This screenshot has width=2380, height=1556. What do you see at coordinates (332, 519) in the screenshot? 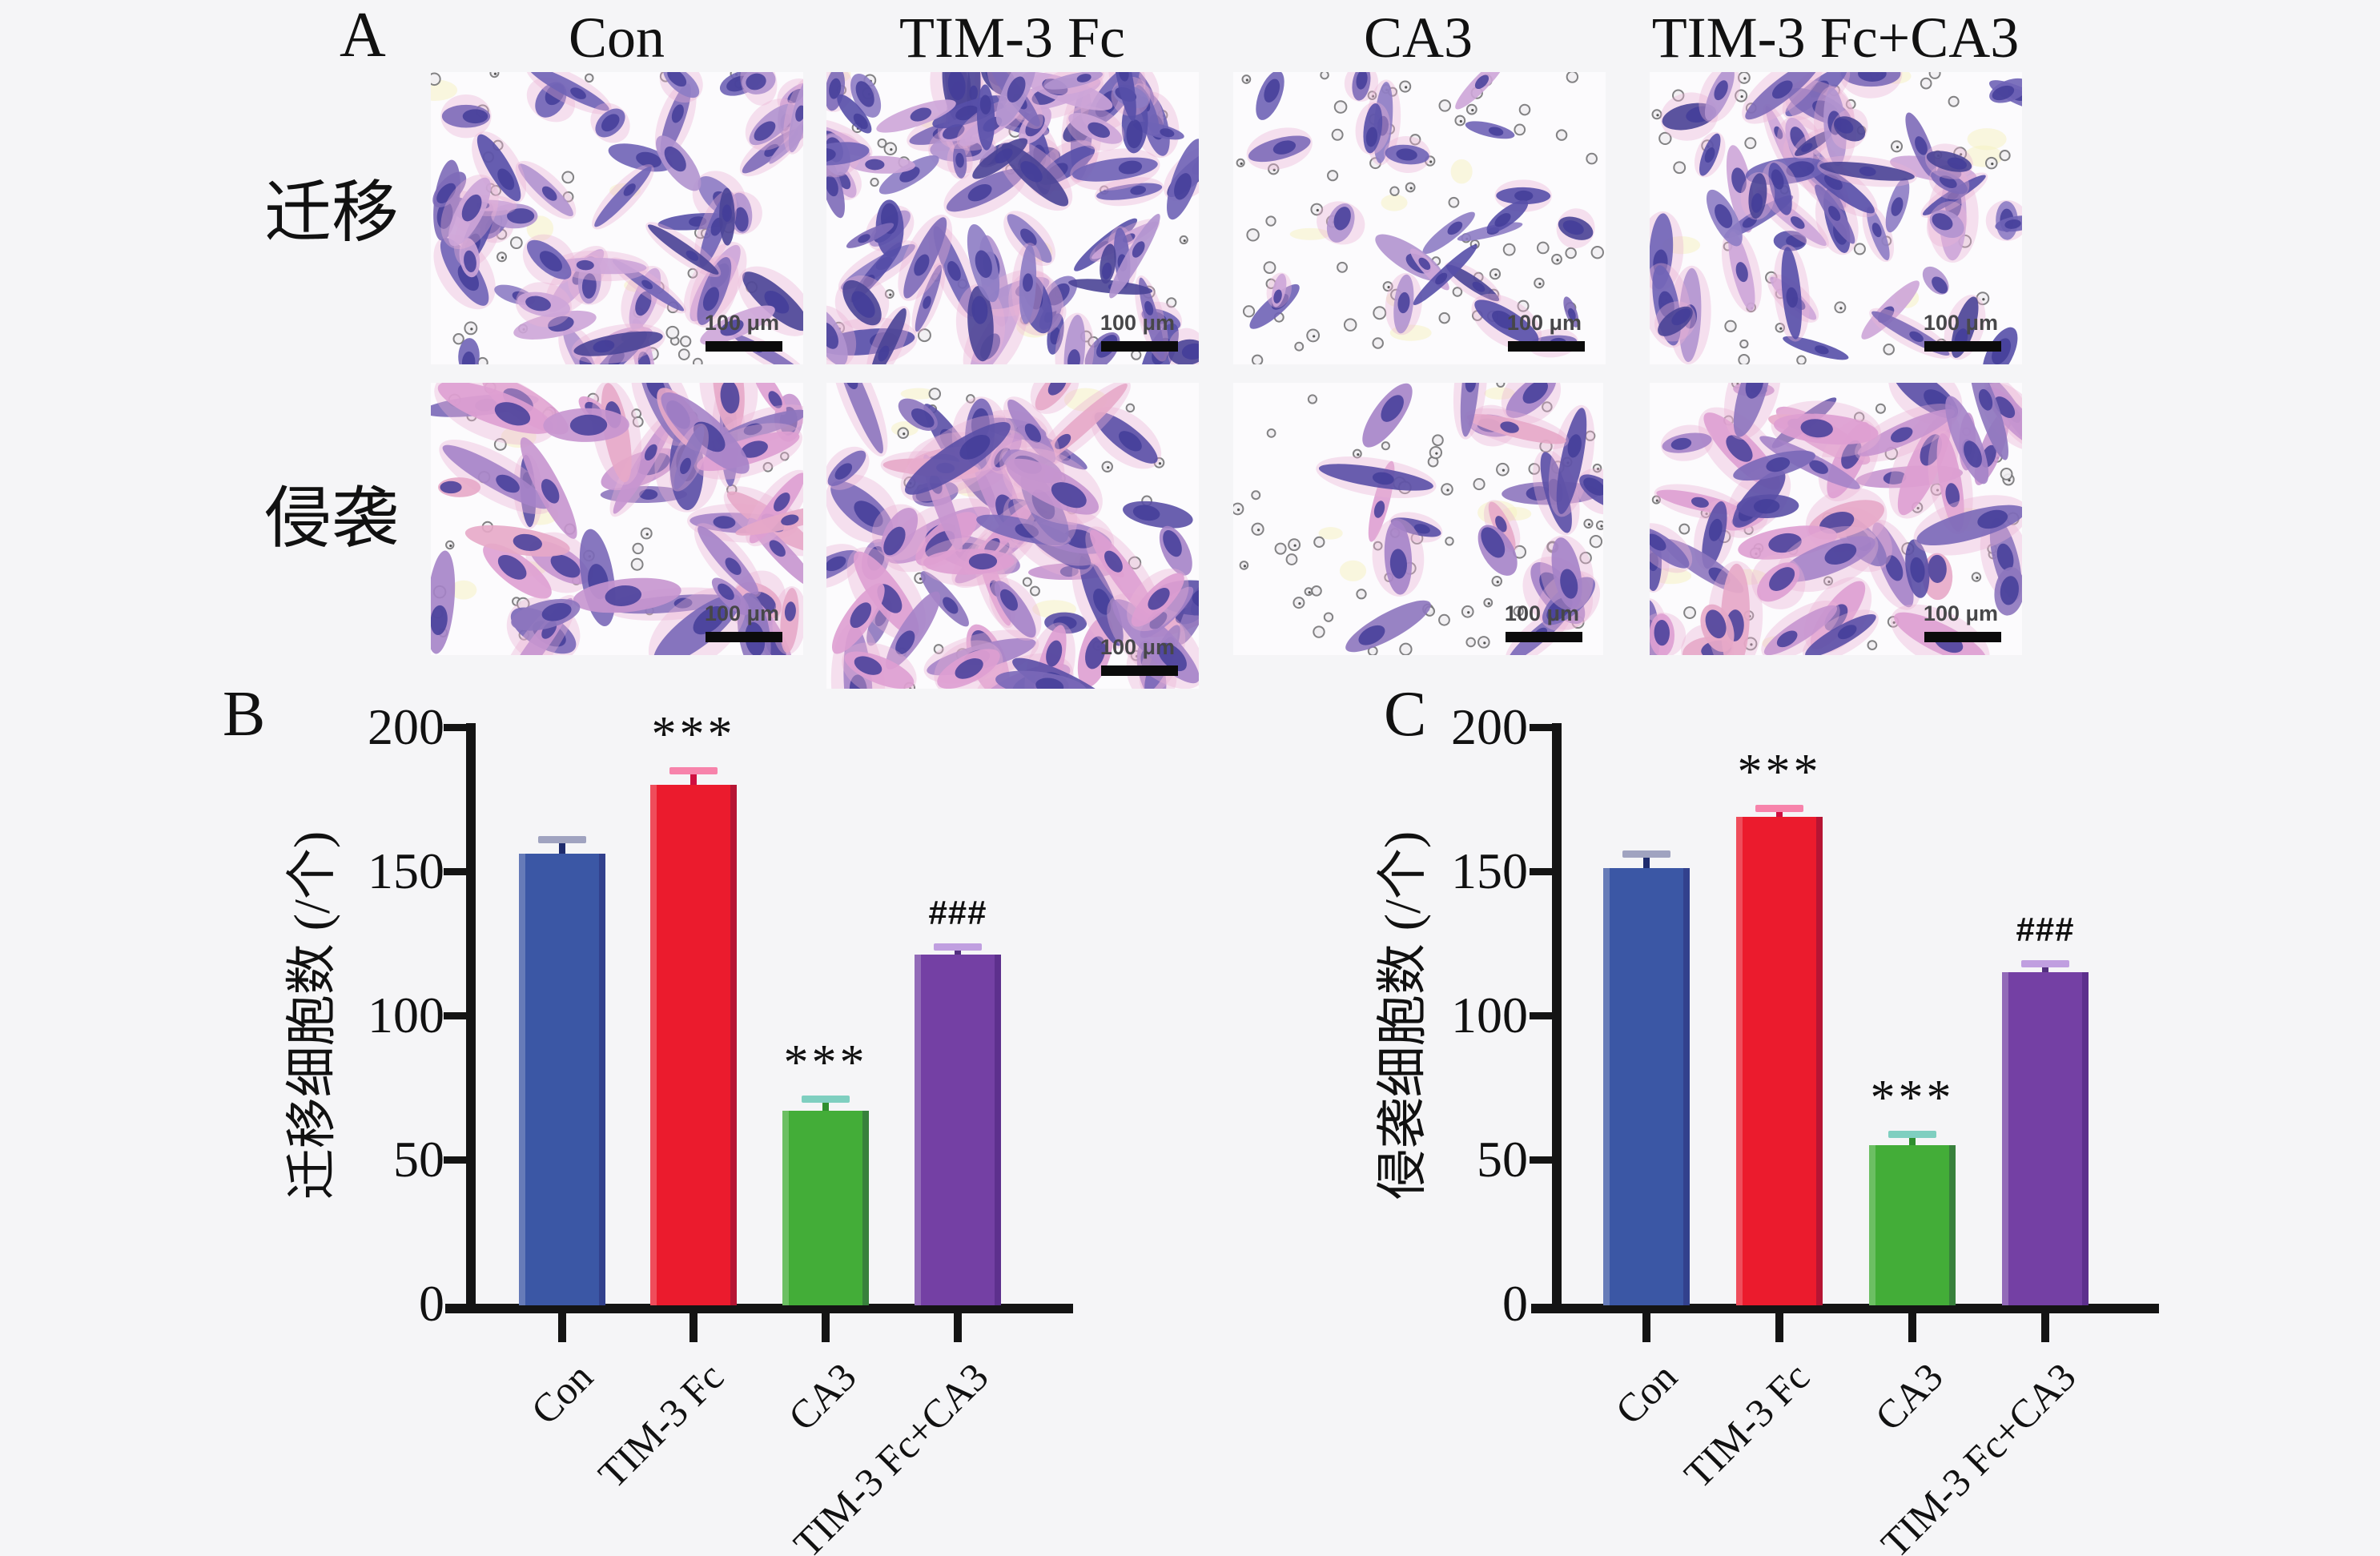
I see `row-label-invasion: 侵袭` at bounding box center [332, 519].